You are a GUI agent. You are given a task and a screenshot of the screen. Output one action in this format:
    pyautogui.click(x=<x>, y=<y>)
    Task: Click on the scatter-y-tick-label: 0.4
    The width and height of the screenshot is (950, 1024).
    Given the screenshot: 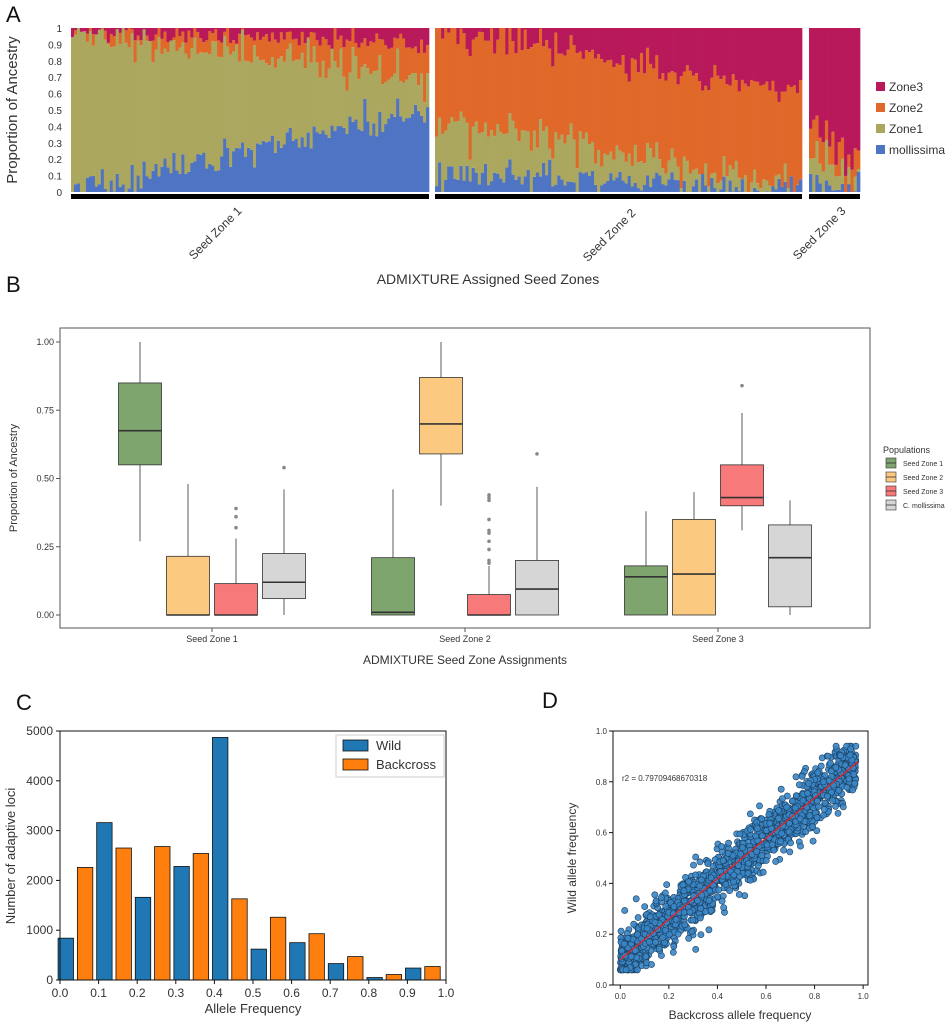 What is the action you would take?
    pyautogui.click(x=602, y=883)
    